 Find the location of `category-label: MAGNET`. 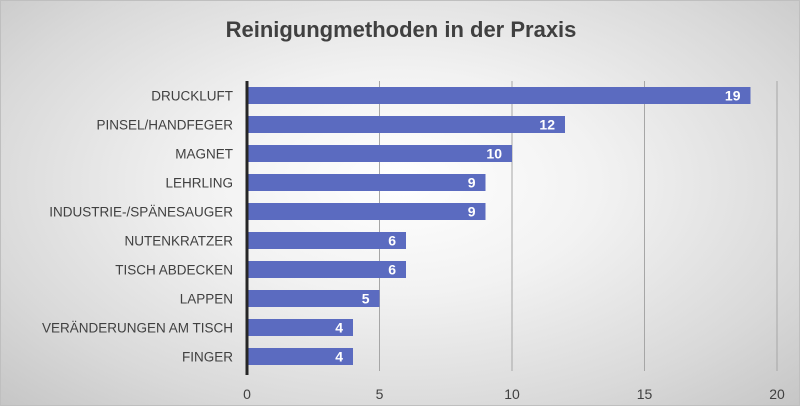

category-label: MAGNET is located at coordinates (204, 154).